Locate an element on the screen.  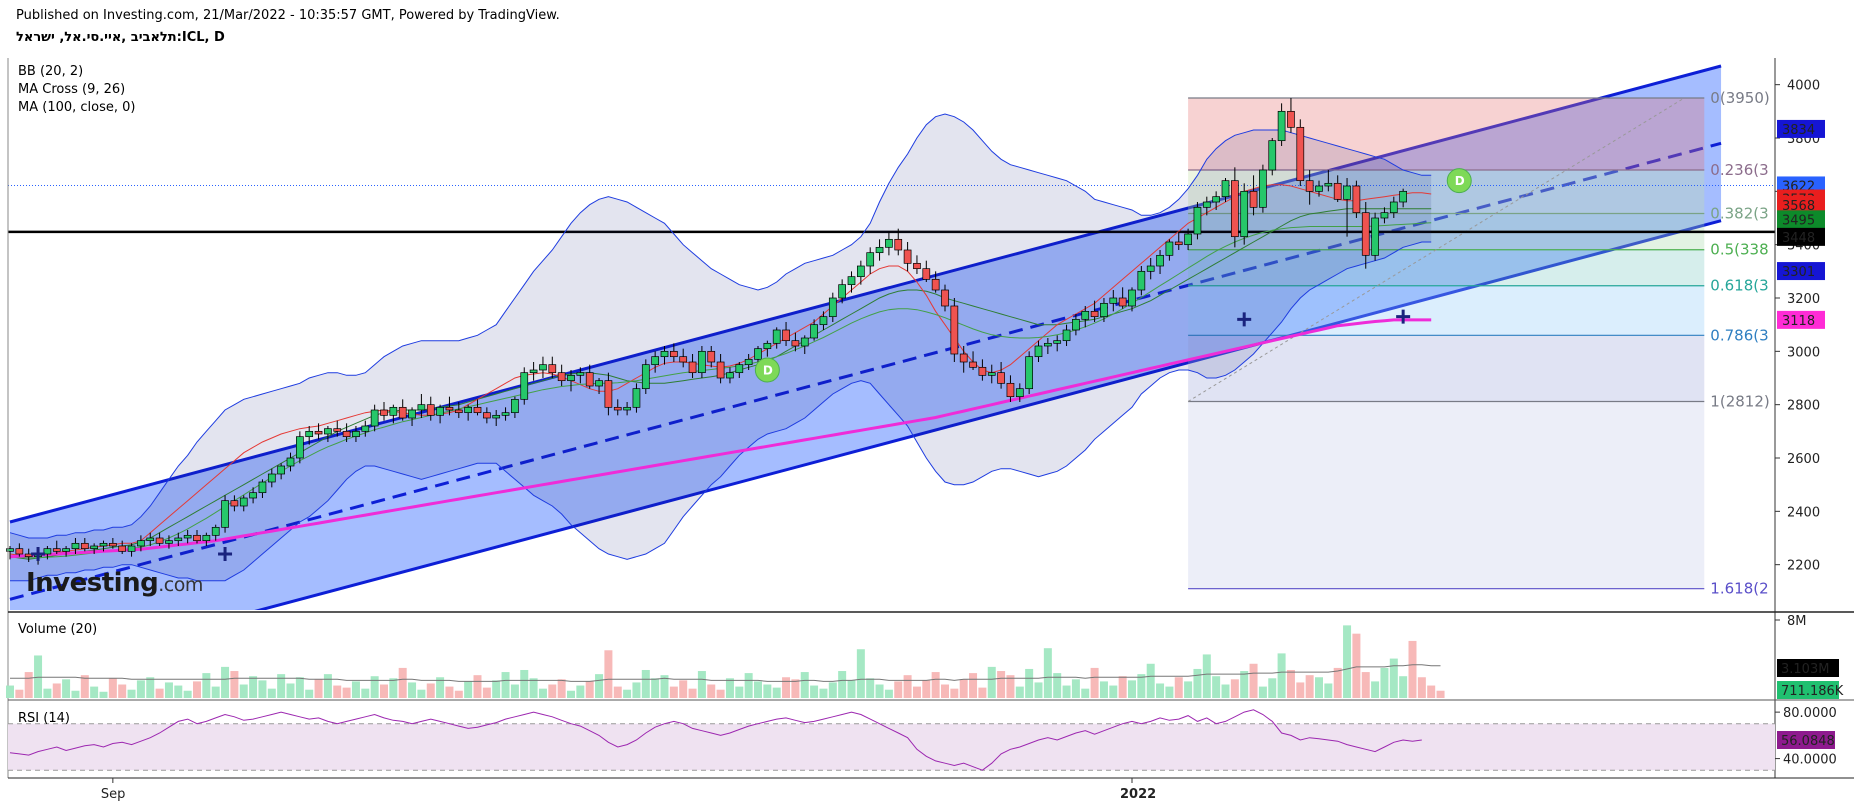
indicator-ma100: MA (100, close, 0) is located at coordinates (77, 107).